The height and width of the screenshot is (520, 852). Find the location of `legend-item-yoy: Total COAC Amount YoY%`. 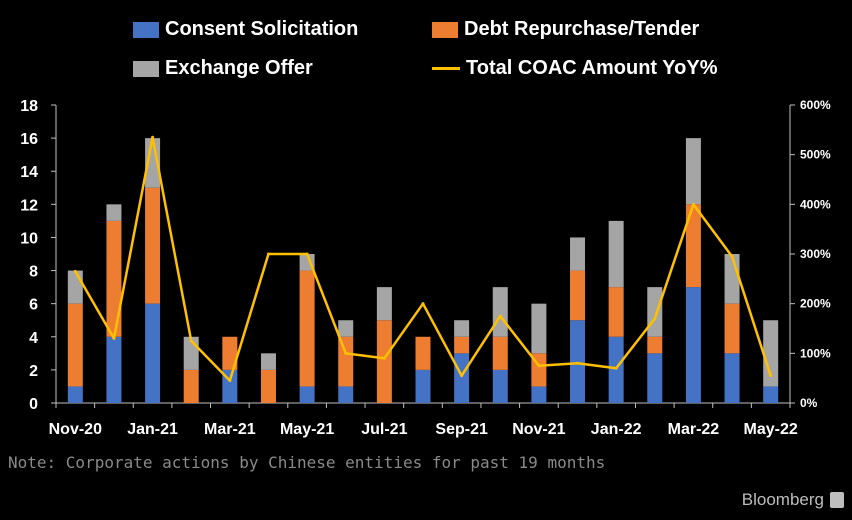

legend-item-yoy: Total COAC Amount YoY% is located at coordinates (574, 68).